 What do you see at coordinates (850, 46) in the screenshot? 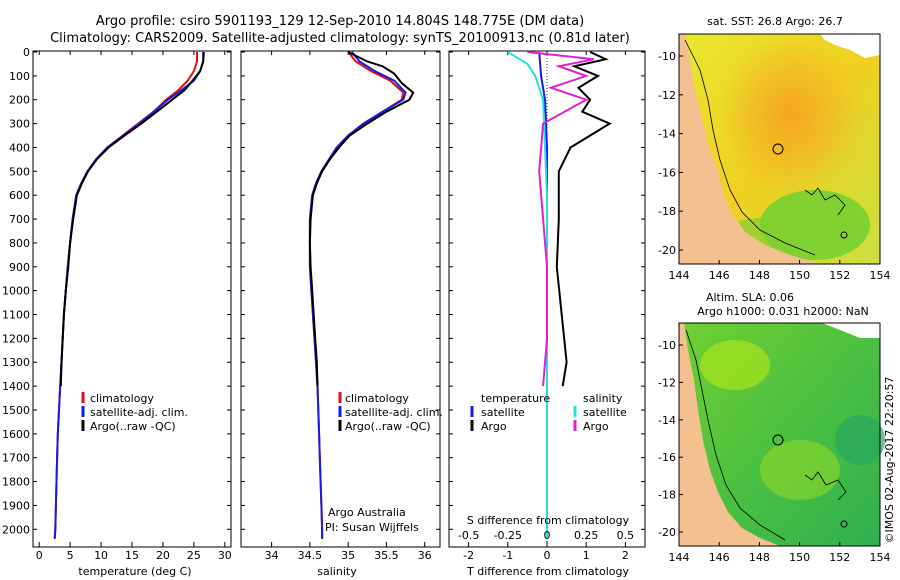
I see `sst-map-land-north` at bounding box center [850, 46].